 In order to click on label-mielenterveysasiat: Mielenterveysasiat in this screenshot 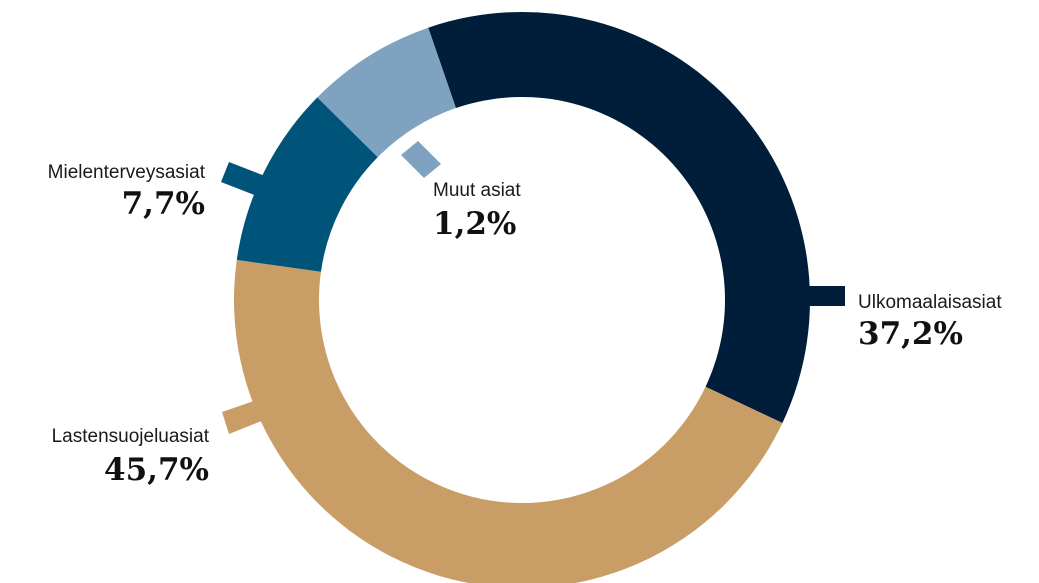, I will do `click(127, 172)`.